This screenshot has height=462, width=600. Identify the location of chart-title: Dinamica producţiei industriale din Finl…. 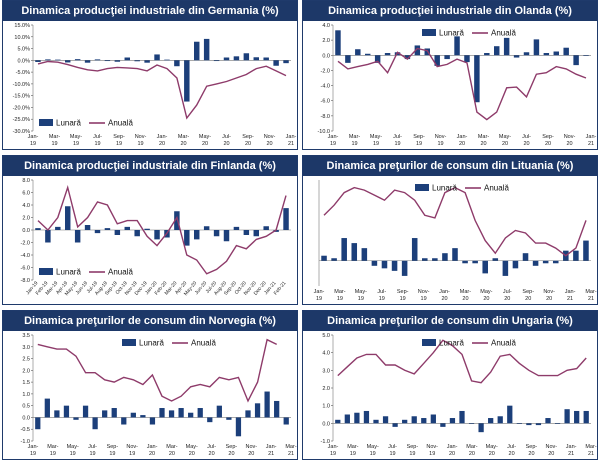
(150, 166).